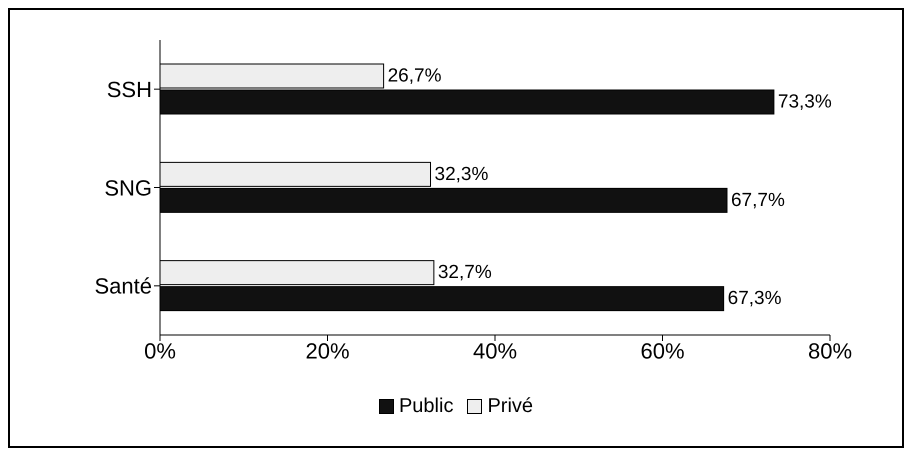 This screenshot has height=459, width=914. I want to click on x-tick-label: 20%, so click(327, 351).